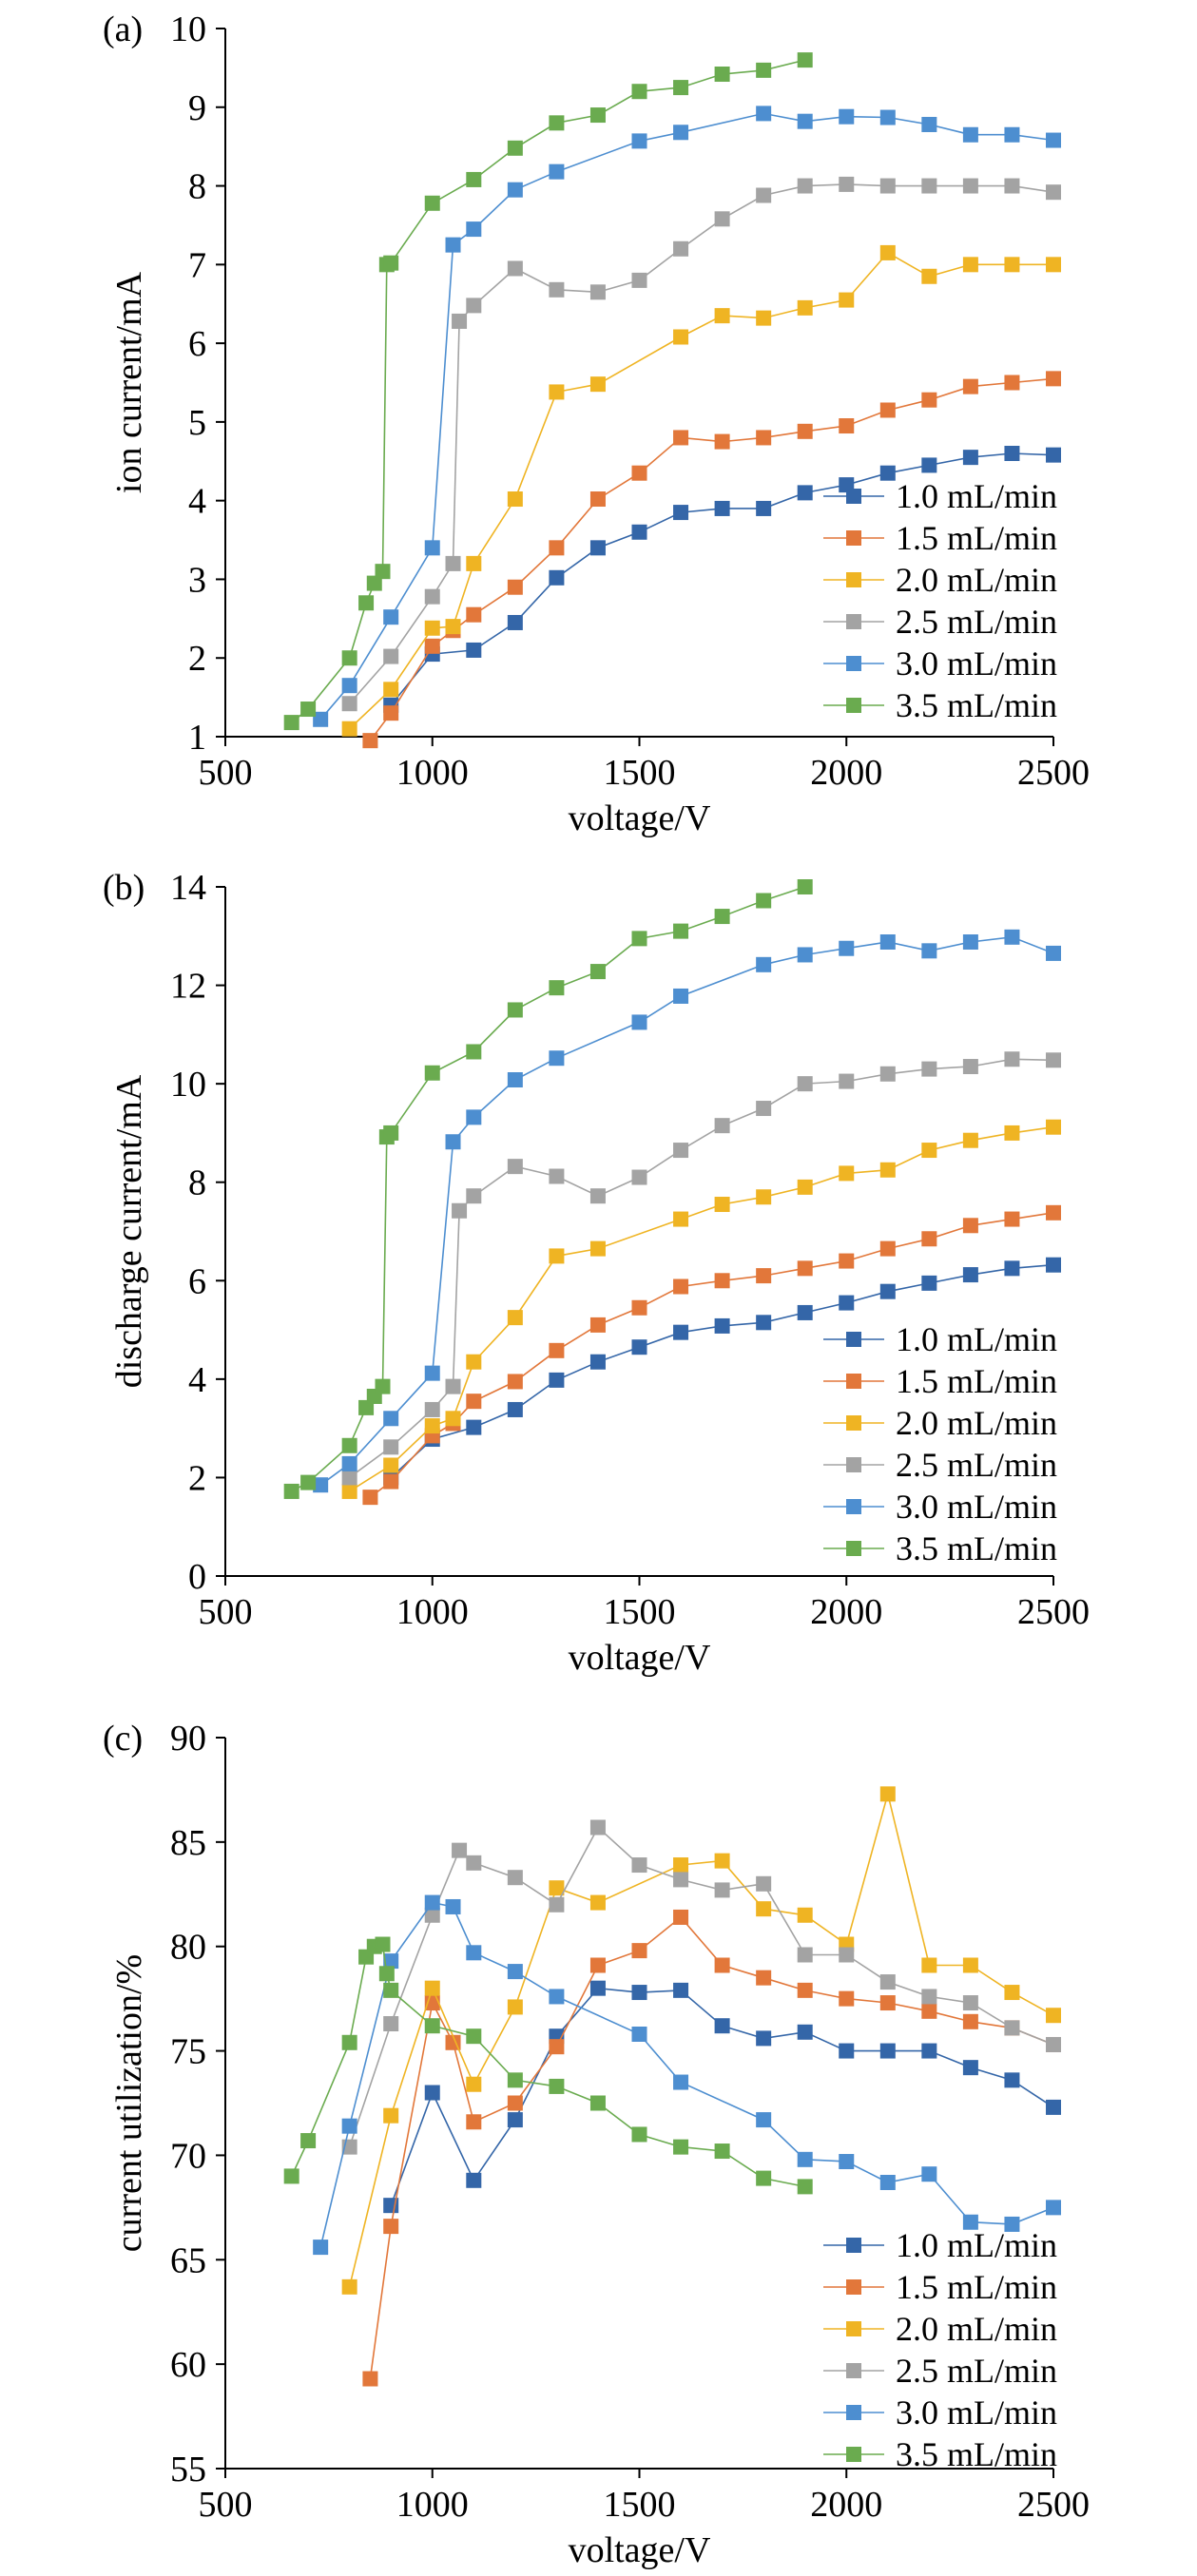 The width and height of the screenshot is (1197, 2576). Describe the element at coordinates (197, 659) in the screenshot. I see `y-tick-label: 2` at that location.